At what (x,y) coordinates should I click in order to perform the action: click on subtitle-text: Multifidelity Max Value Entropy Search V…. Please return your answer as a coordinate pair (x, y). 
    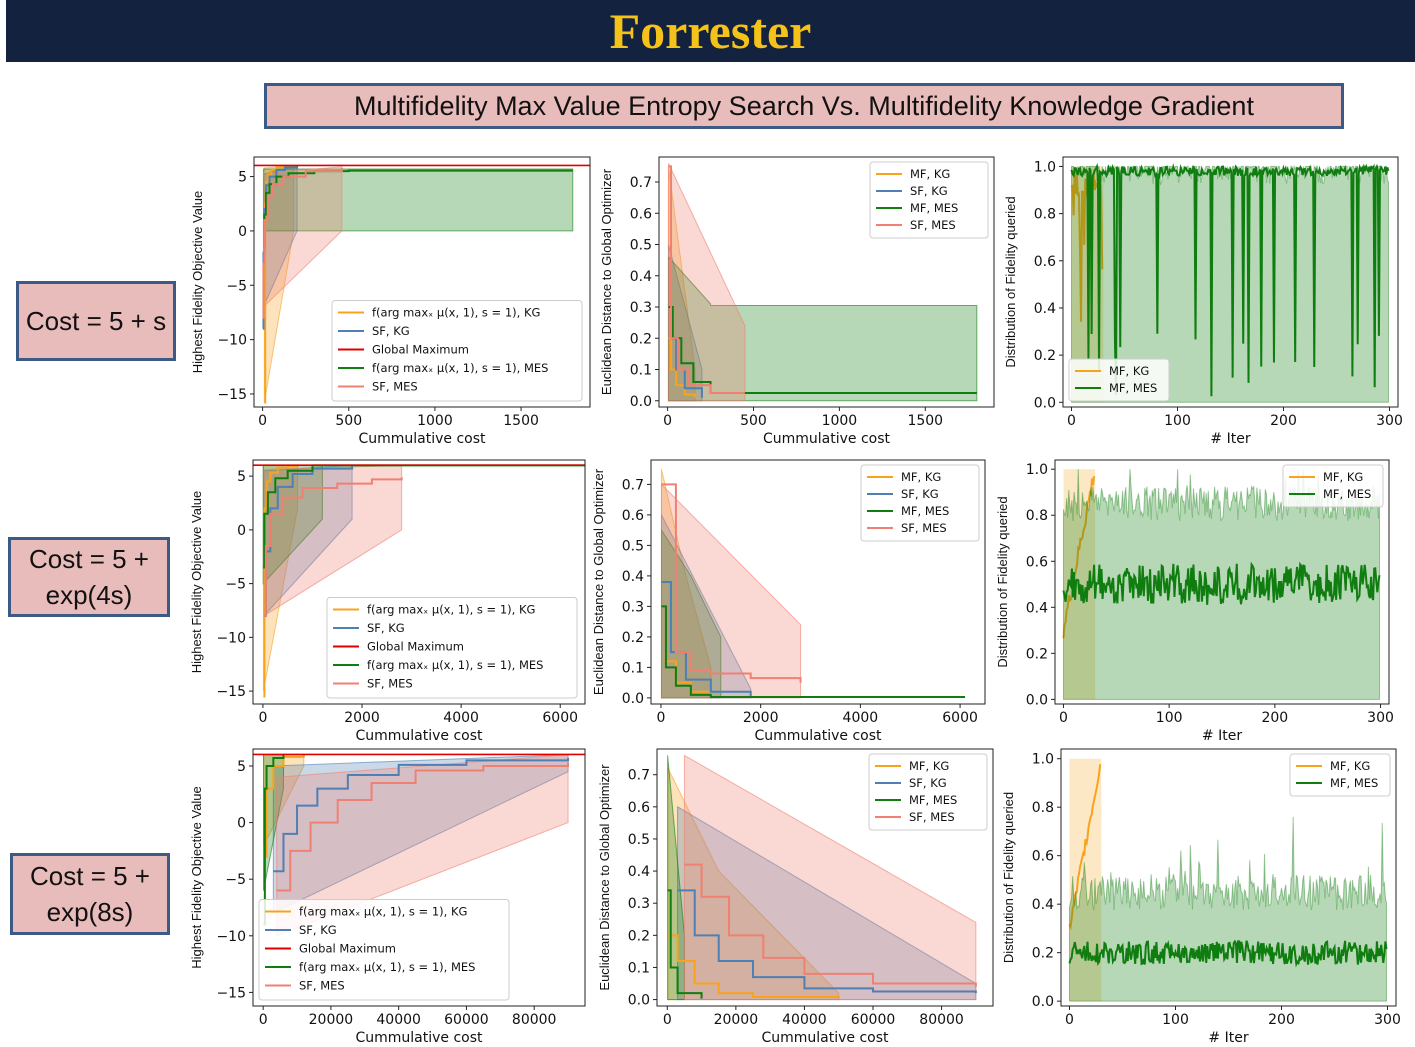
    Looking at the image, I should click on (804, 106).